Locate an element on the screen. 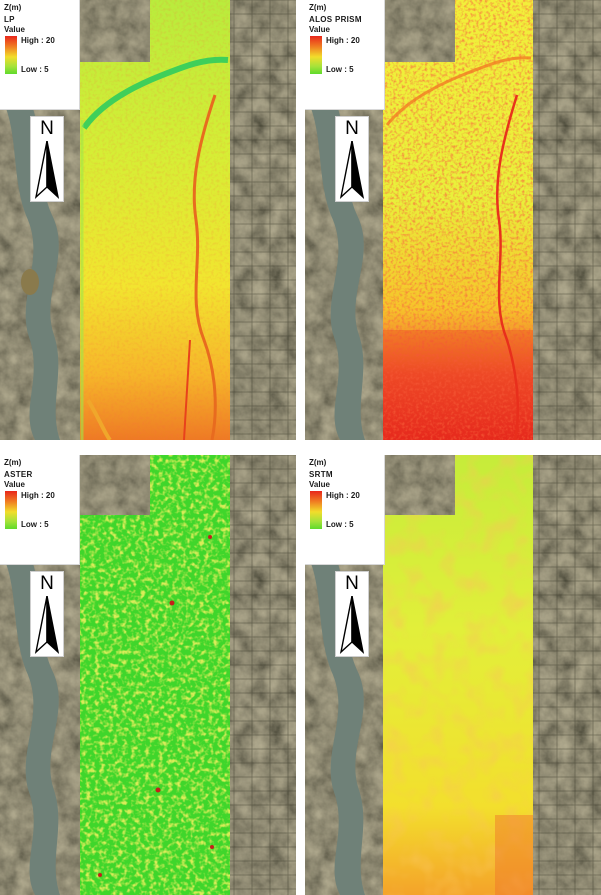  legend-alos-prism: Z(m) ALOS PRISM Value High : 20 Low : 5 is located at coordinates (345, 55).